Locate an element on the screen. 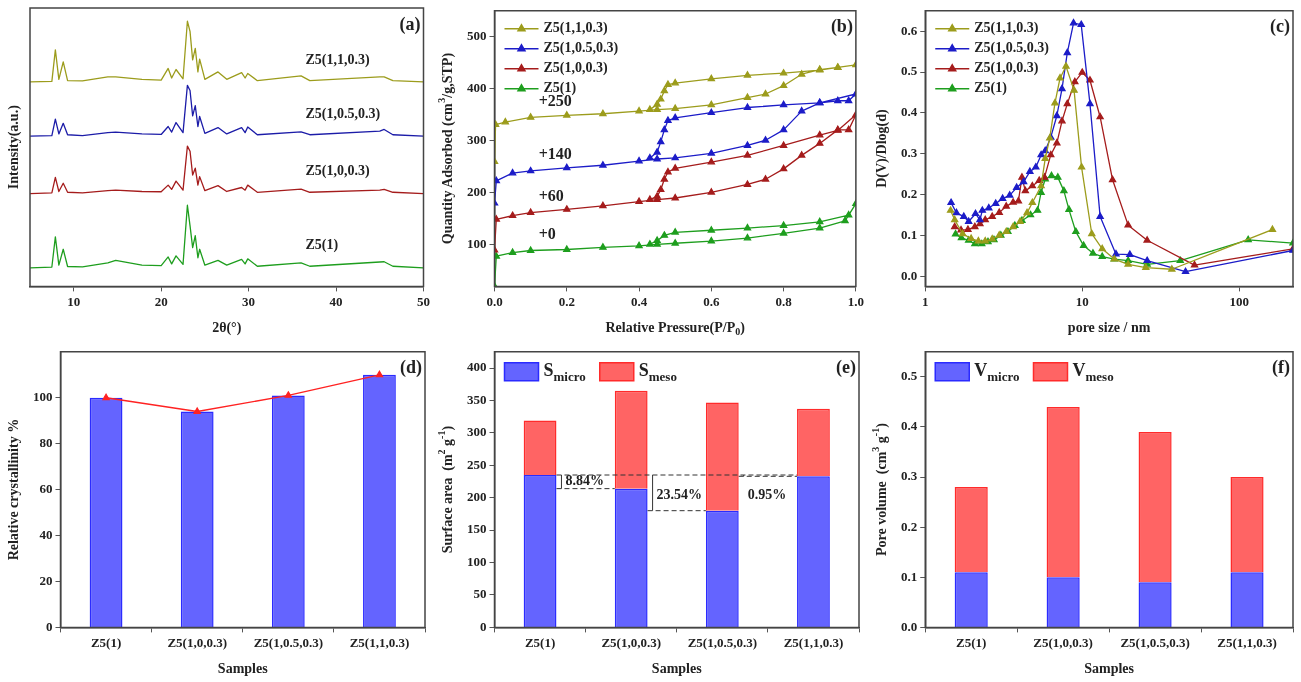 Image resolution: width=1301 pixels, height=682 pixels. chart-title: (c) is located at coordinates (1280, 27).